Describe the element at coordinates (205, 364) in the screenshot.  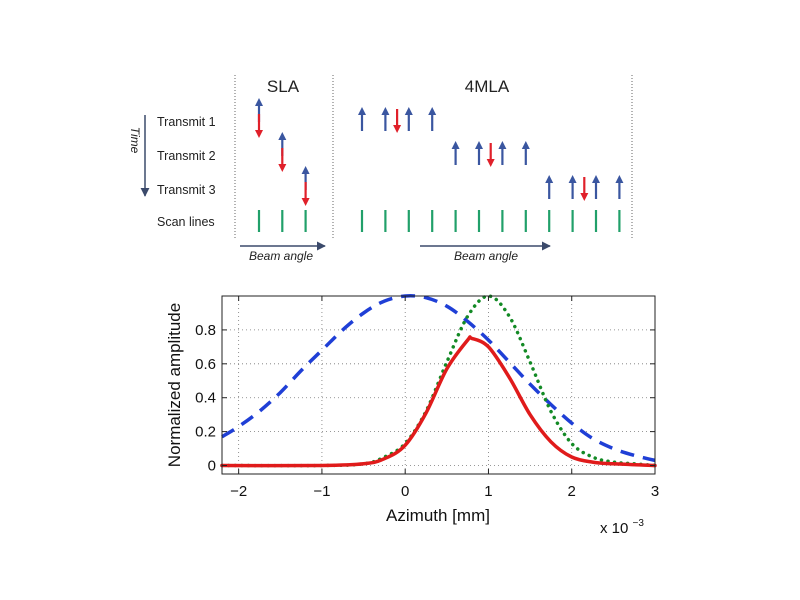
I see `y-tick-label: 0.6` at that location.